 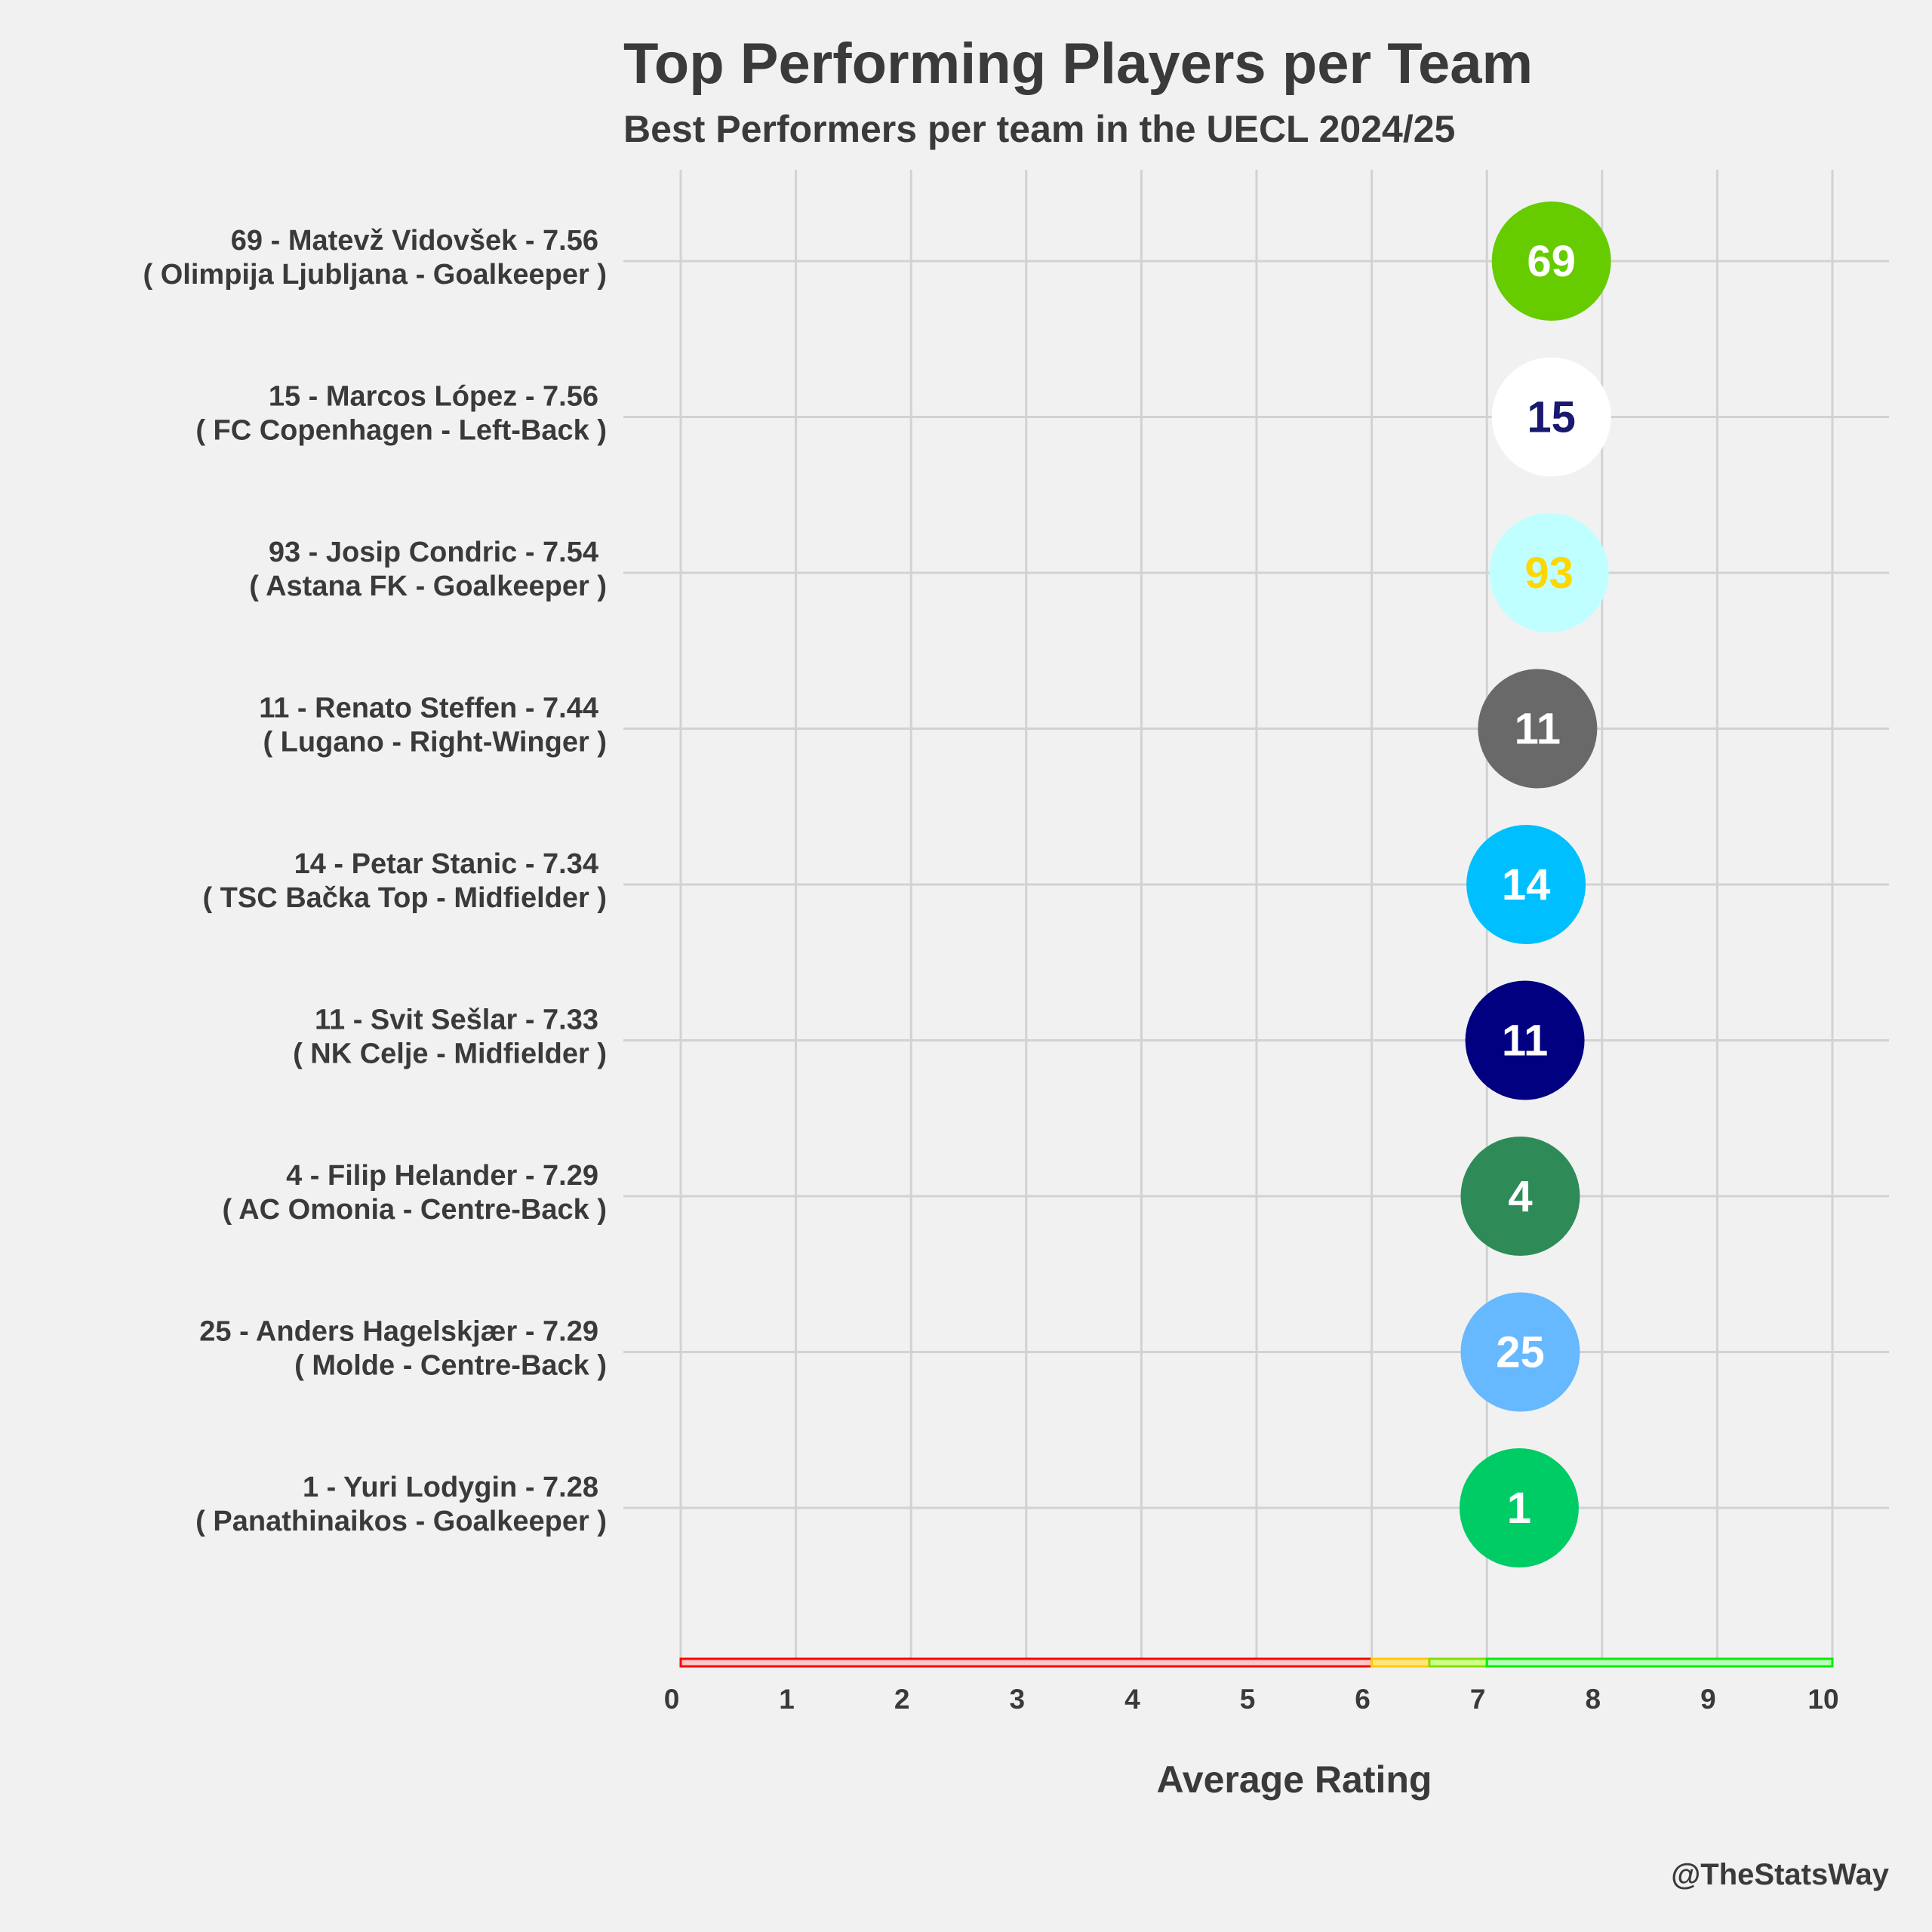 I want to click on player-label-team: ( TSC Bačka Top - Midfielder ), so click(x=404, y=898).